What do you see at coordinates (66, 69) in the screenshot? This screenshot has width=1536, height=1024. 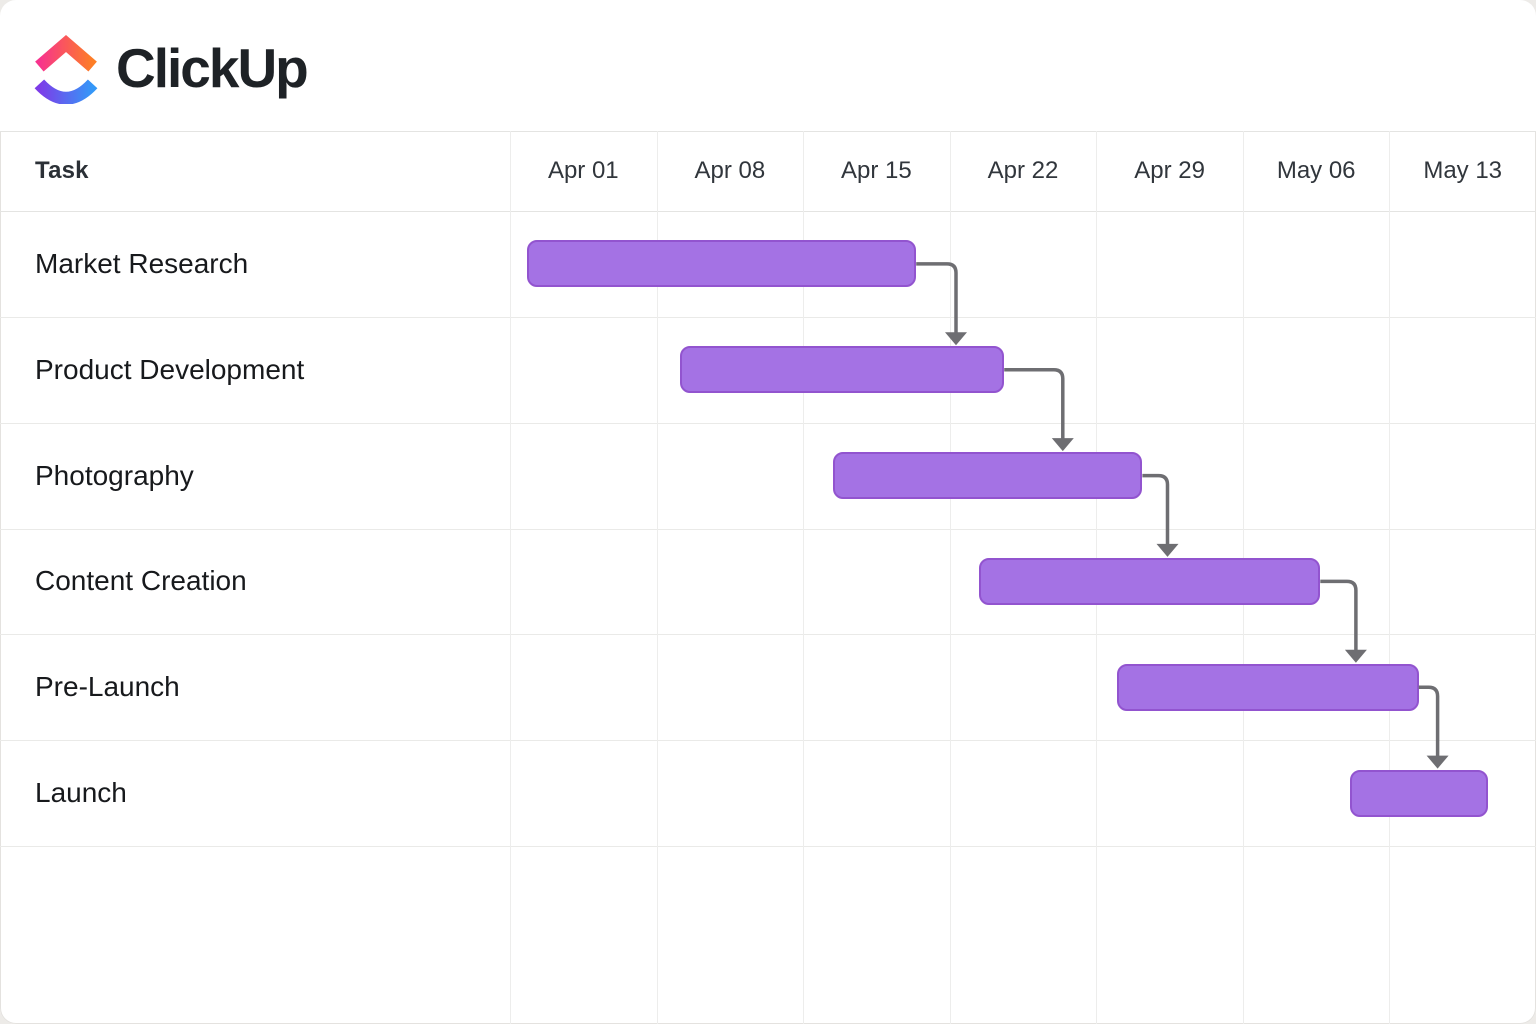 I see `clickup-logo-icon` at bounding box center [66, 69].